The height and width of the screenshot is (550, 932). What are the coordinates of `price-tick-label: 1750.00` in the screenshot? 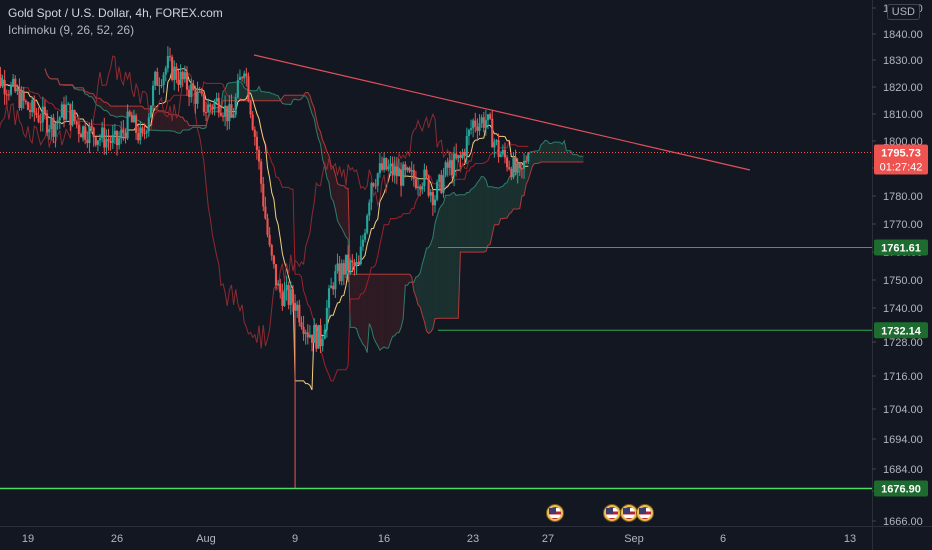 It's located at (903, 281).